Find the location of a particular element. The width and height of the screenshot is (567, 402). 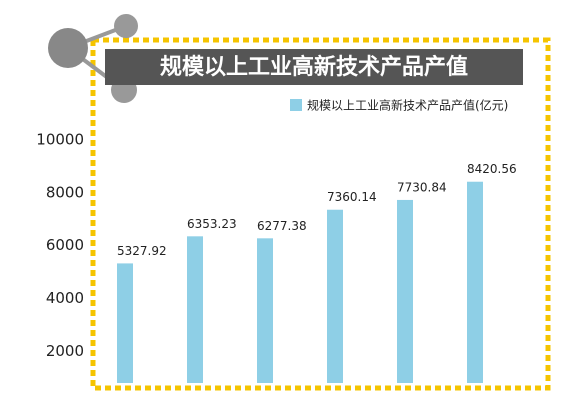

y-tick-label: 6000 is located at coordinates (65, 245).